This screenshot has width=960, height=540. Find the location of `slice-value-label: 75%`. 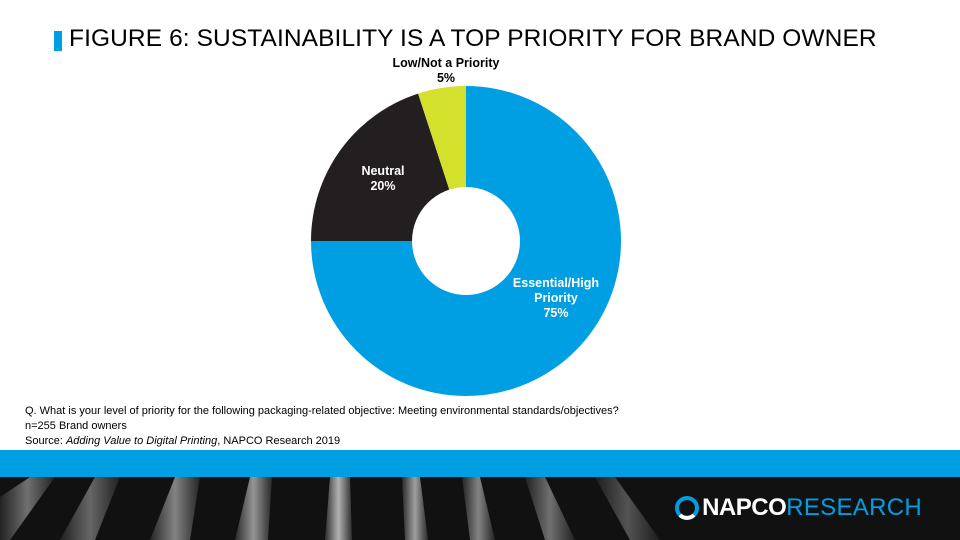

slice-value-label: 75% is located at coordinates (555, 313).